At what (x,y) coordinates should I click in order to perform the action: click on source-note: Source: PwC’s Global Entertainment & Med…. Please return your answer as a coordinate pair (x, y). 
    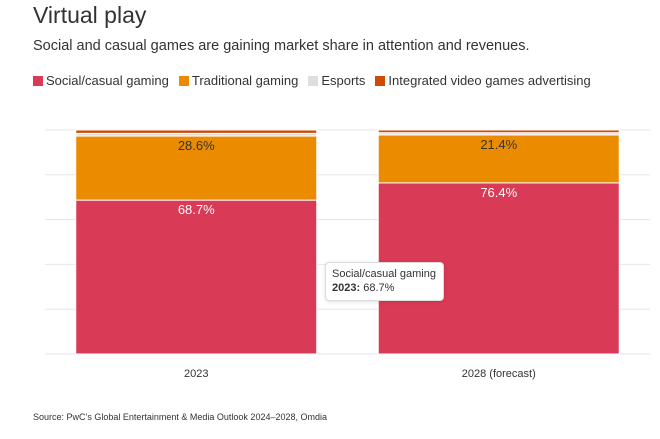
    Looking at the image, I should click on (180, 417).